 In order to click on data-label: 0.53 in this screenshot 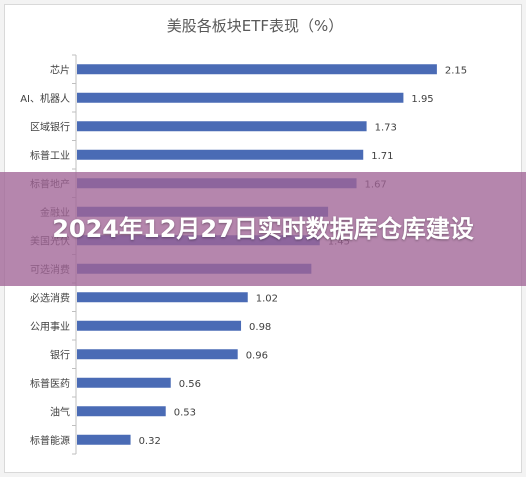, I will do `click(185, 412)`.